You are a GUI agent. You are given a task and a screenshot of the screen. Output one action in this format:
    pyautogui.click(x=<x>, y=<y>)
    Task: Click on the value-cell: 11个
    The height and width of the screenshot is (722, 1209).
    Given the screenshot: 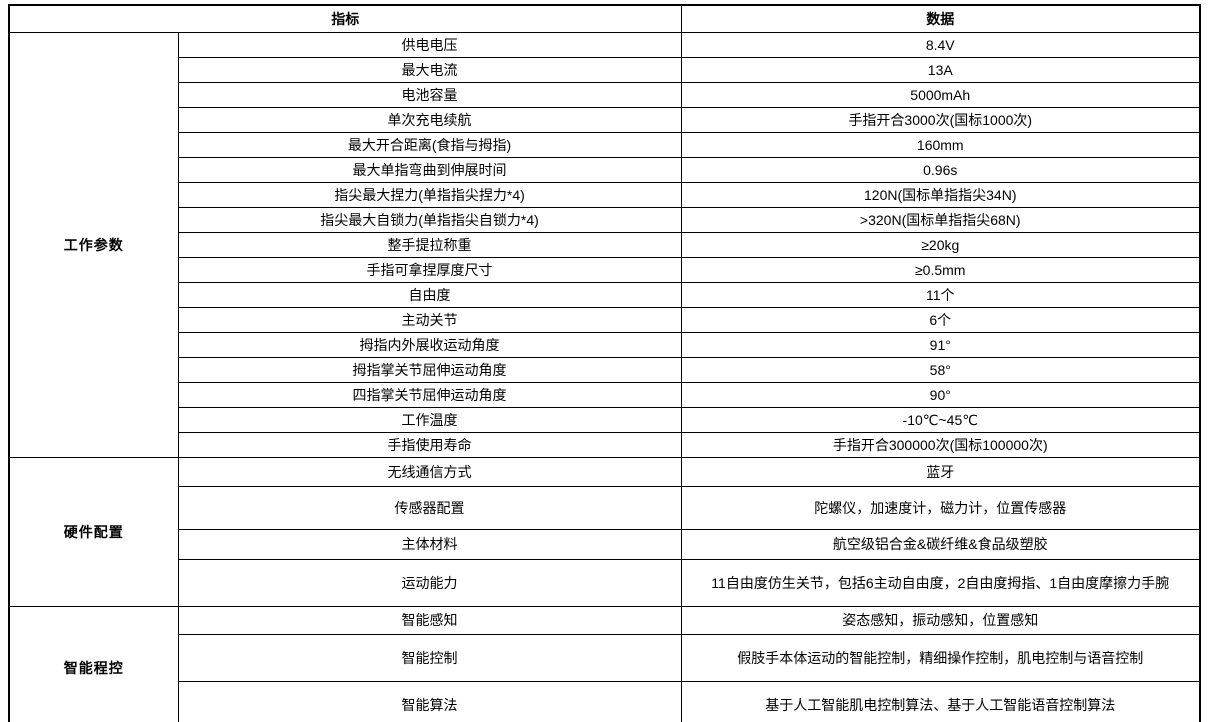 What is the action you would take?
    pyautogui.click(x=940, y=295)
    